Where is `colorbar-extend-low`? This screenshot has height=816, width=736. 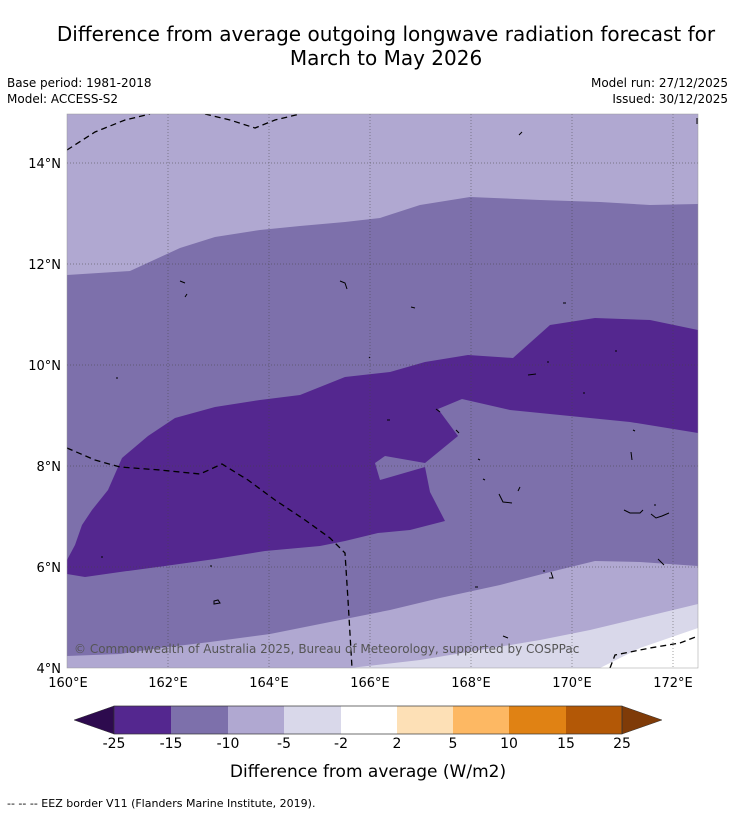
colorbar-extend-low is located at coordinates (94, 720).